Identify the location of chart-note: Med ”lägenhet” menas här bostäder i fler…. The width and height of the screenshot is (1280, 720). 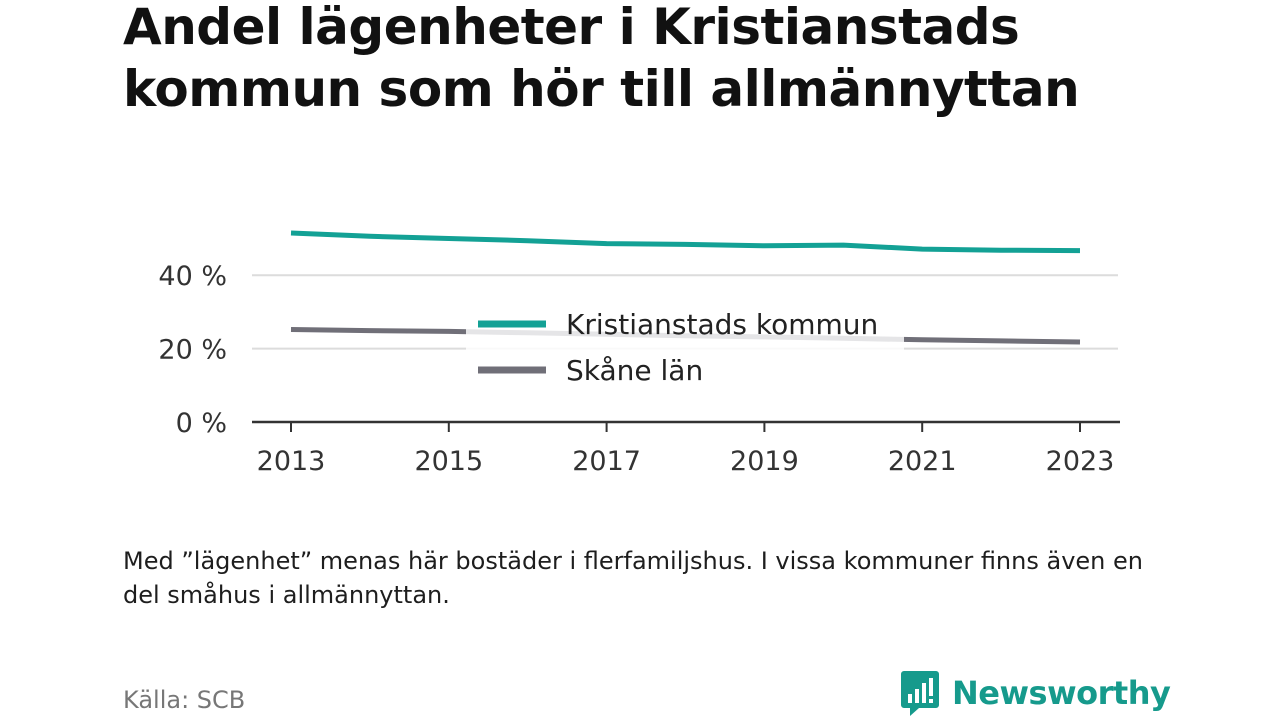
(633, 578).